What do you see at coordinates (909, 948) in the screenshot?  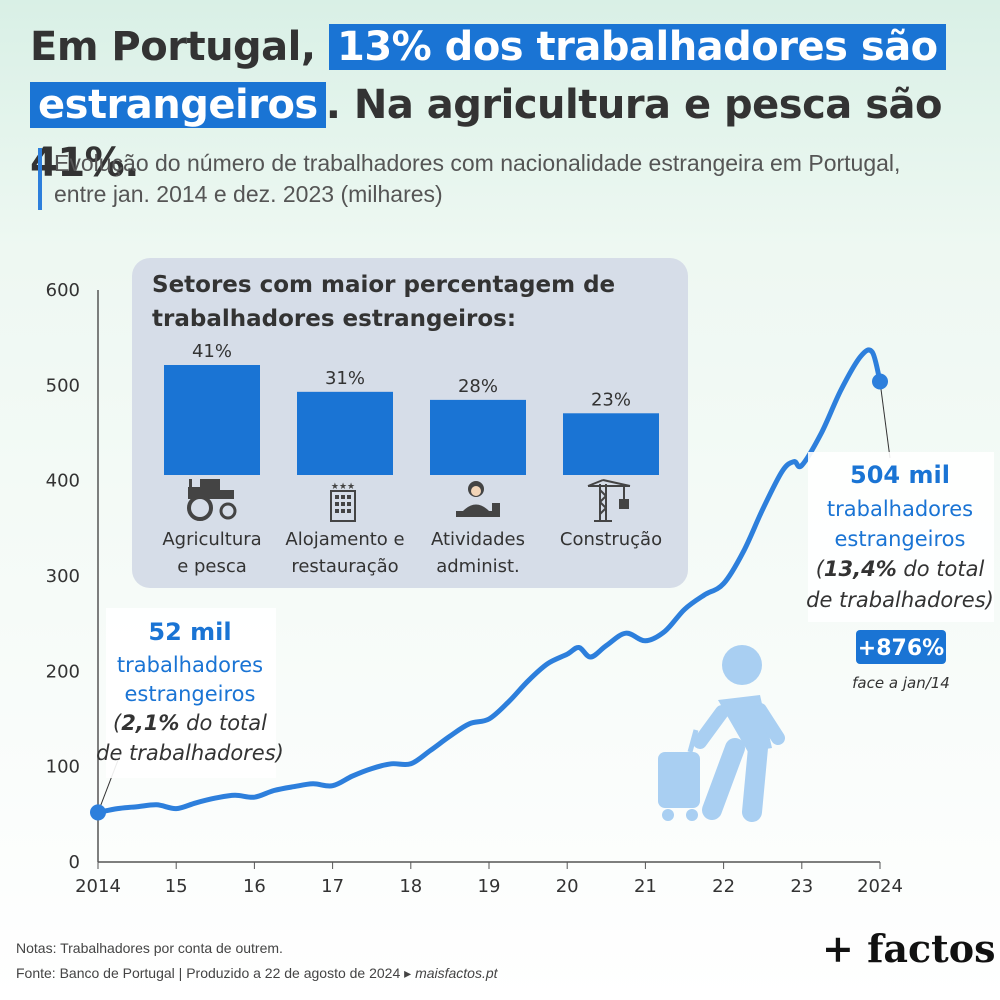 I see `brand-logo: + factos` at bounding box center [909, 948].